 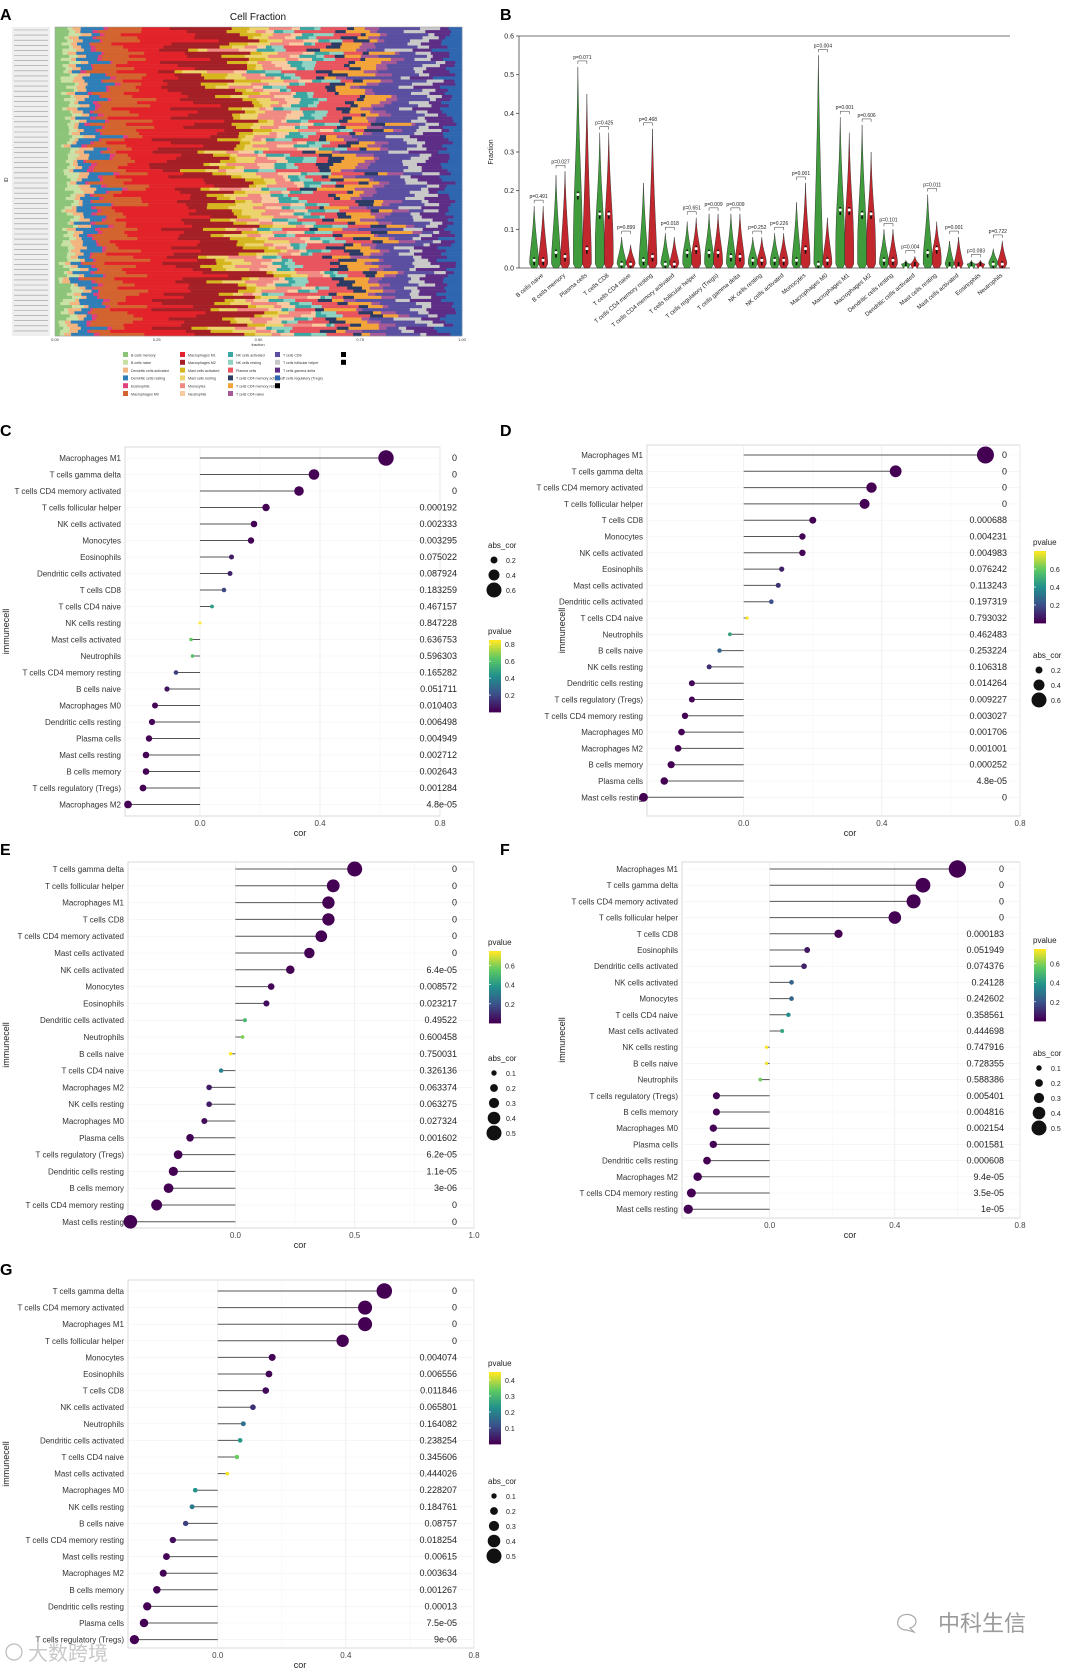 I want to click on cell-type-label: T cells regulatory (Tregs), so click(x=80, y=1640).